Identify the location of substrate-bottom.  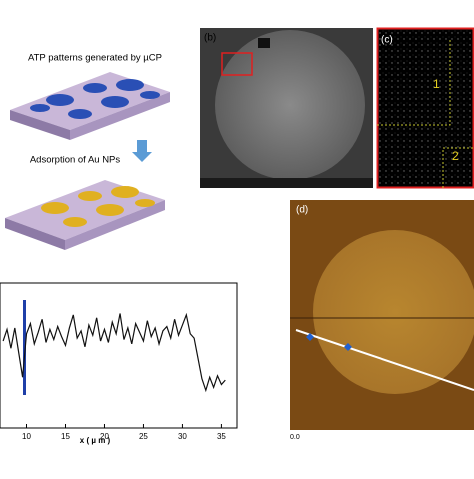
(85, 215).